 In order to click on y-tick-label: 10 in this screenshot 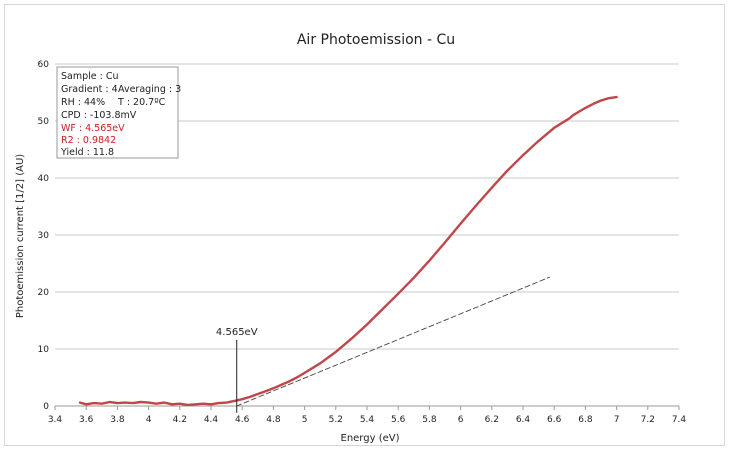, I will do `click(44, 350)`.